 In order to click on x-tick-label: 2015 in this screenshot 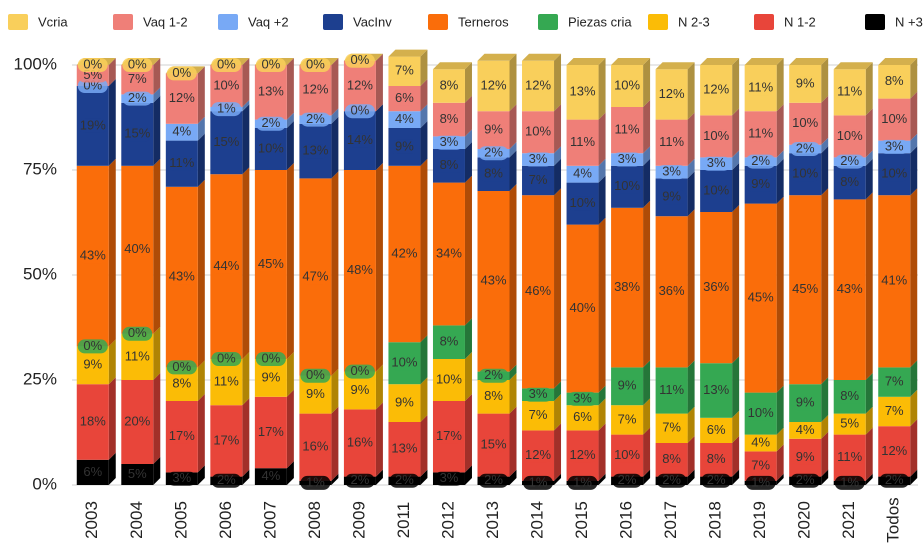, I will do `click(581, 520)`.